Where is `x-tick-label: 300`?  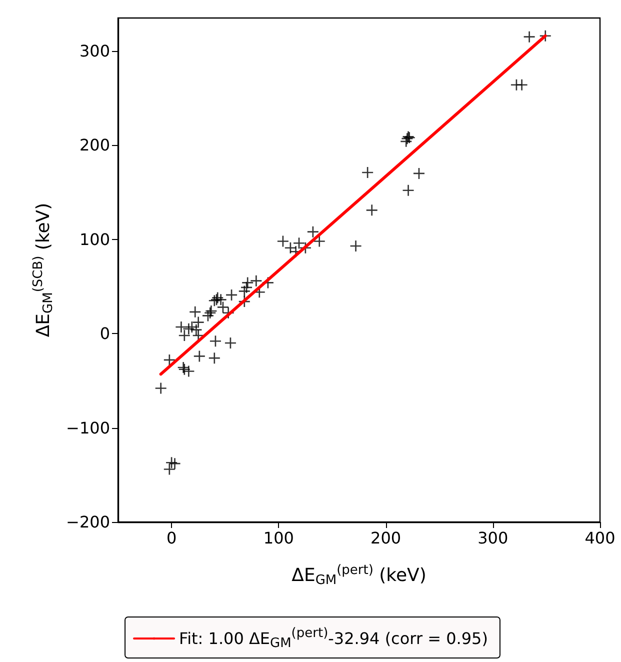 x-tick-label: 300 is located at coordinates (493, 538).